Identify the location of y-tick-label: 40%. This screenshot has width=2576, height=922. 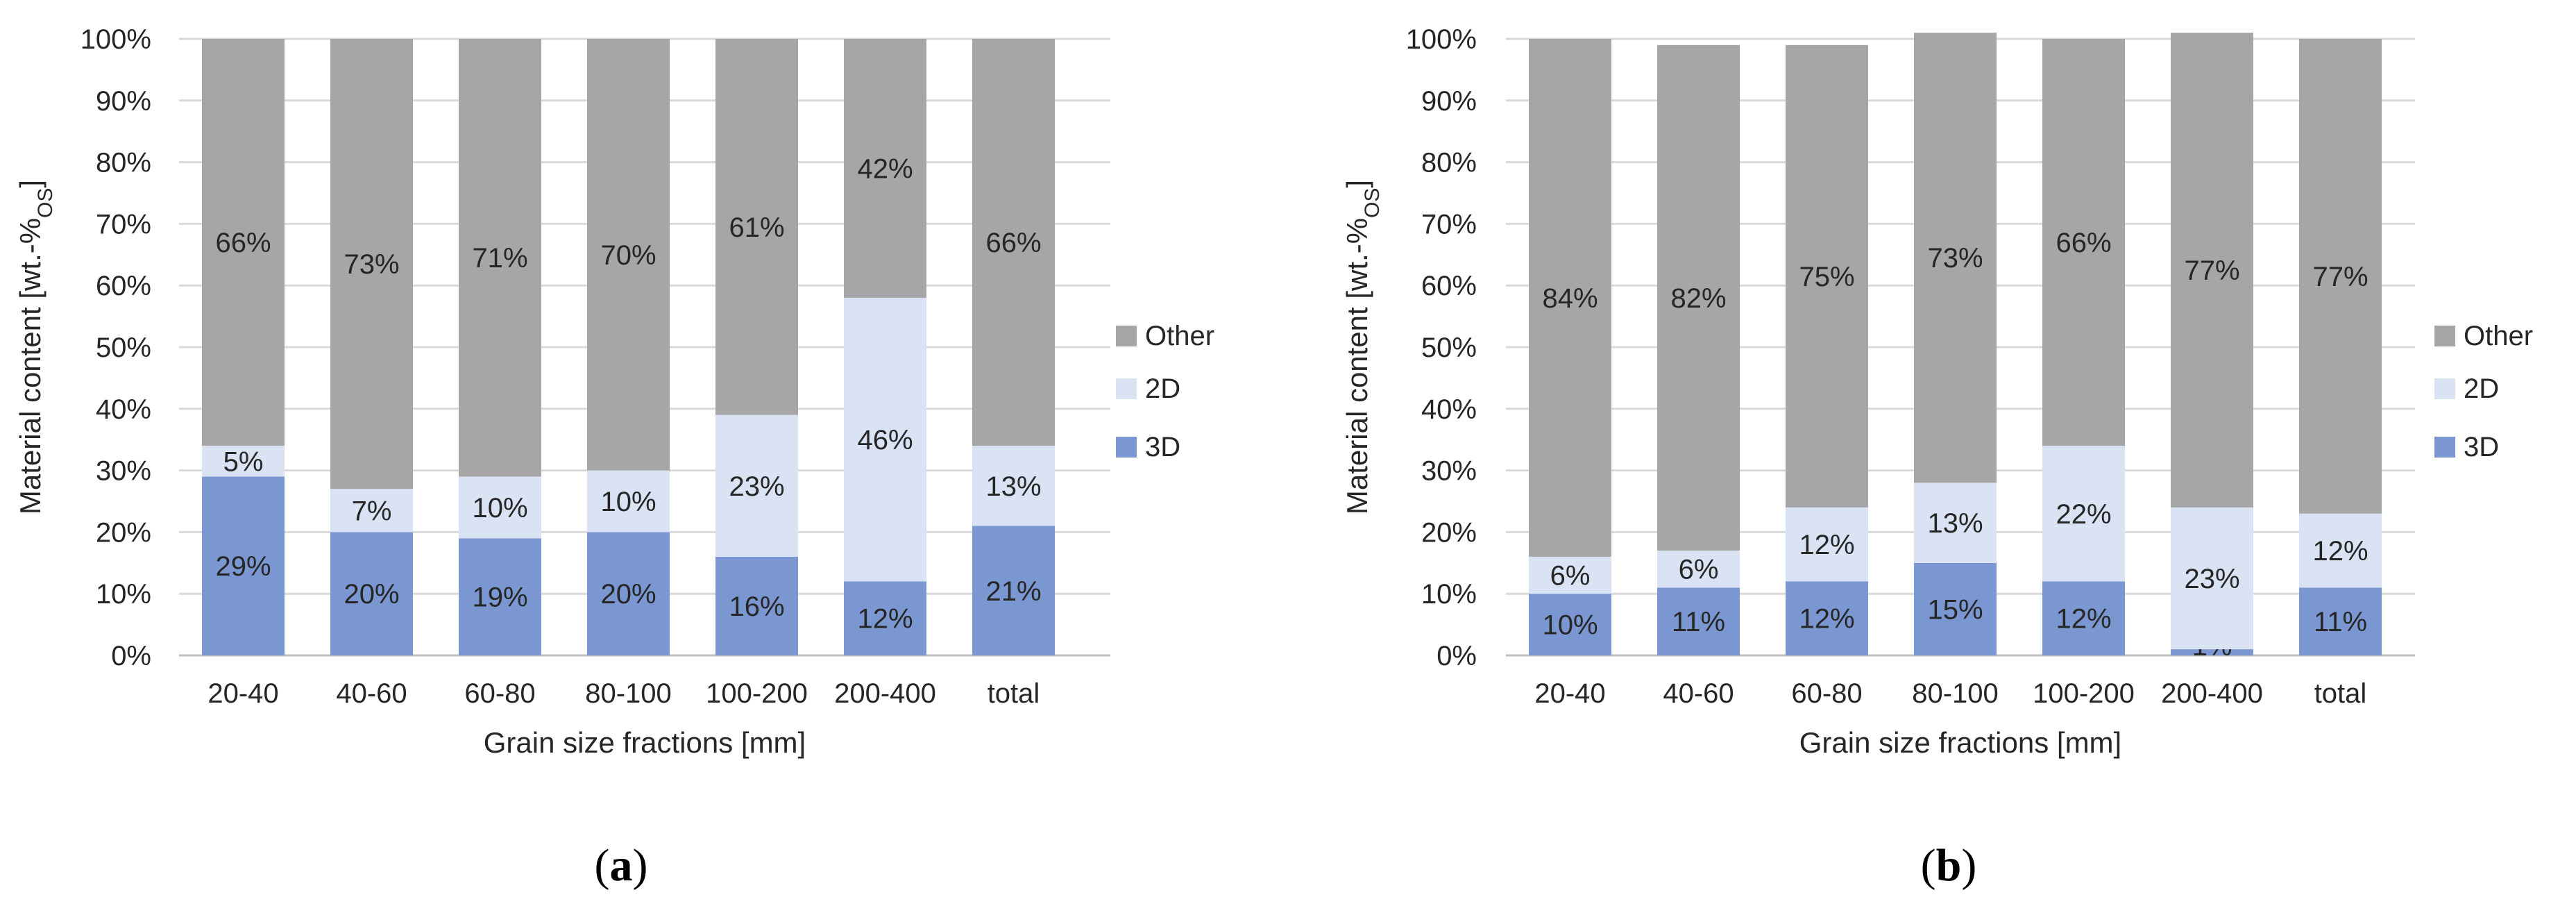
(124, 409).